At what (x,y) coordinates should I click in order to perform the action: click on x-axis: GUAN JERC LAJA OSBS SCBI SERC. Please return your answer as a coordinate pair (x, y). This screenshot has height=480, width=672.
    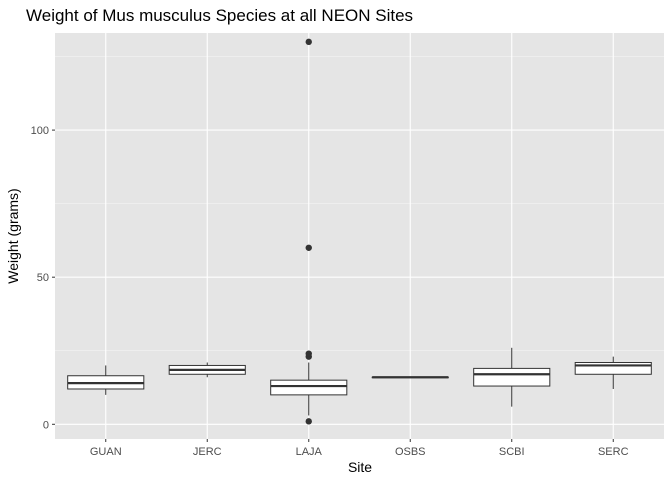
    Looking at the image, I should click on (359, 448).